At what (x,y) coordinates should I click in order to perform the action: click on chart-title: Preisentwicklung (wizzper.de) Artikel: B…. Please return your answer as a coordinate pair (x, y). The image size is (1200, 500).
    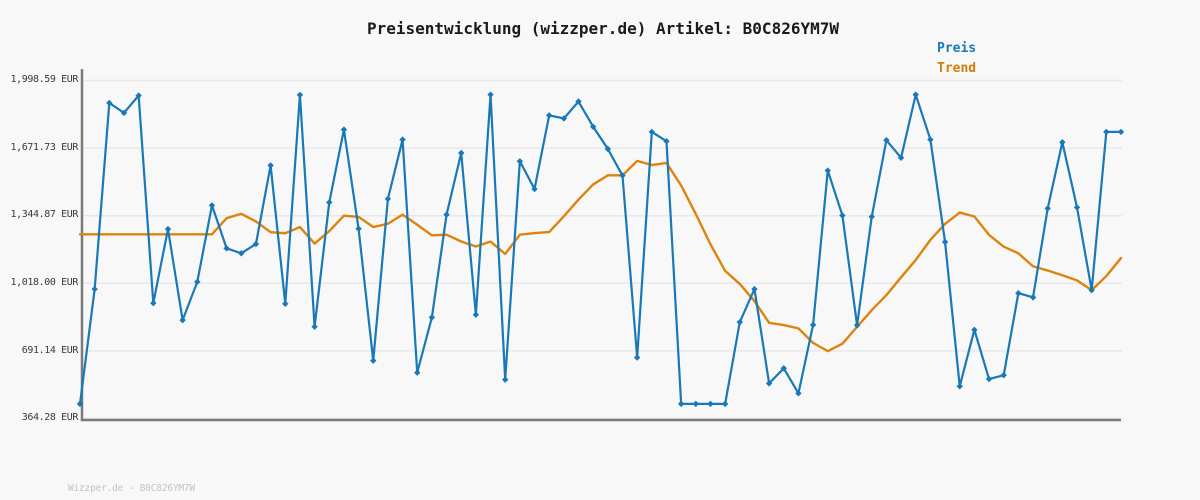
    Looking at the image, I should click on (602, 28).